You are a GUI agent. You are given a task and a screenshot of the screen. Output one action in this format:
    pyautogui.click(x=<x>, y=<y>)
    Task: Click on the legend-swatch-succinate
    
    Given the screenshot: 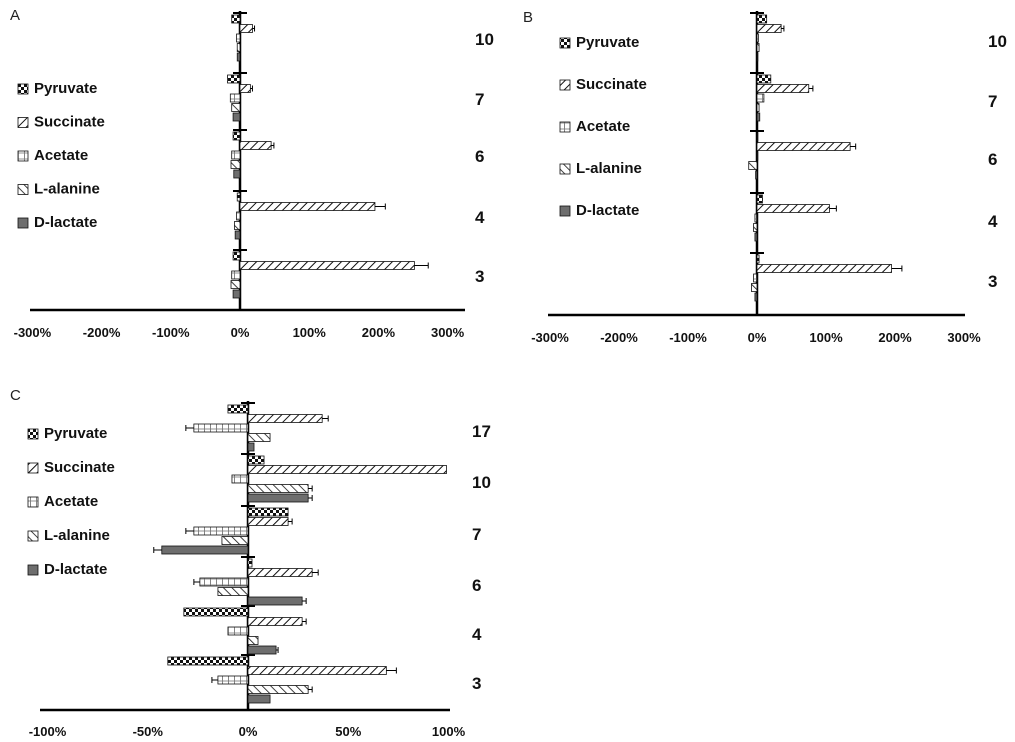 What is the action you would take?
    pyautogui.click(x=23, y=122)
    